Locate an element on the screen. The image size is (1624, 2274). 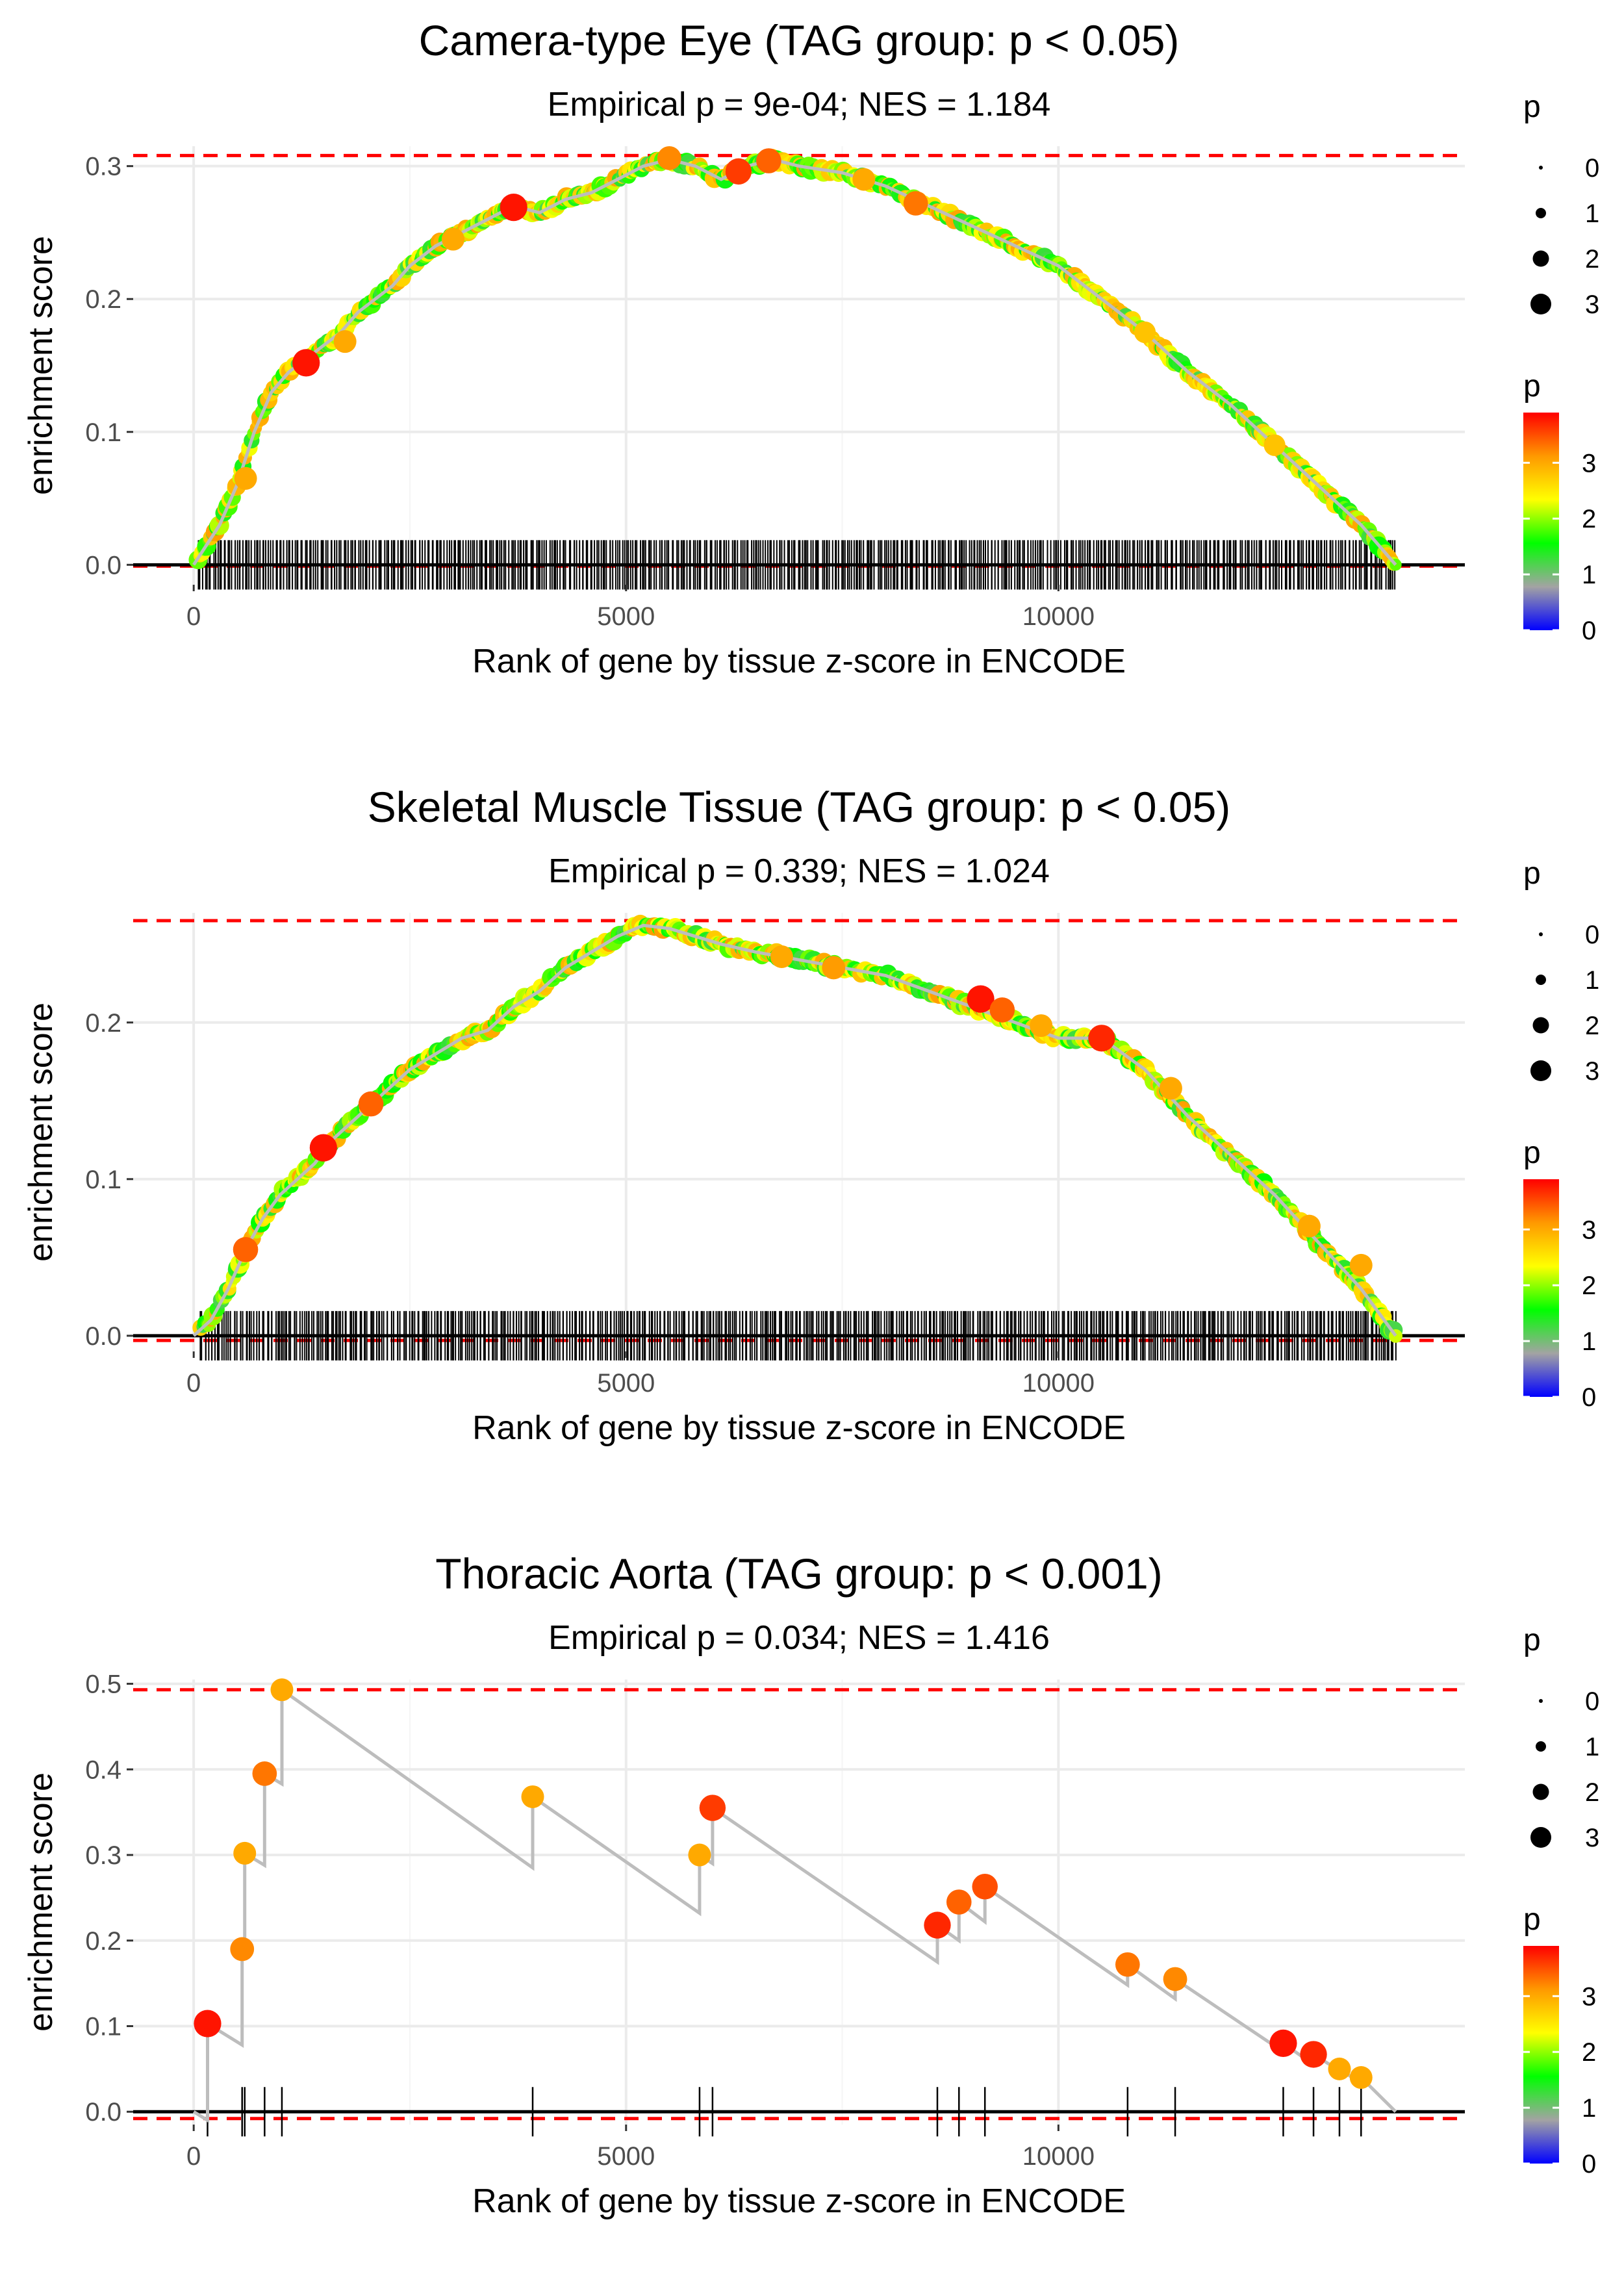
y-tick-label: 0.4 is located at coordinates (103, 1770).